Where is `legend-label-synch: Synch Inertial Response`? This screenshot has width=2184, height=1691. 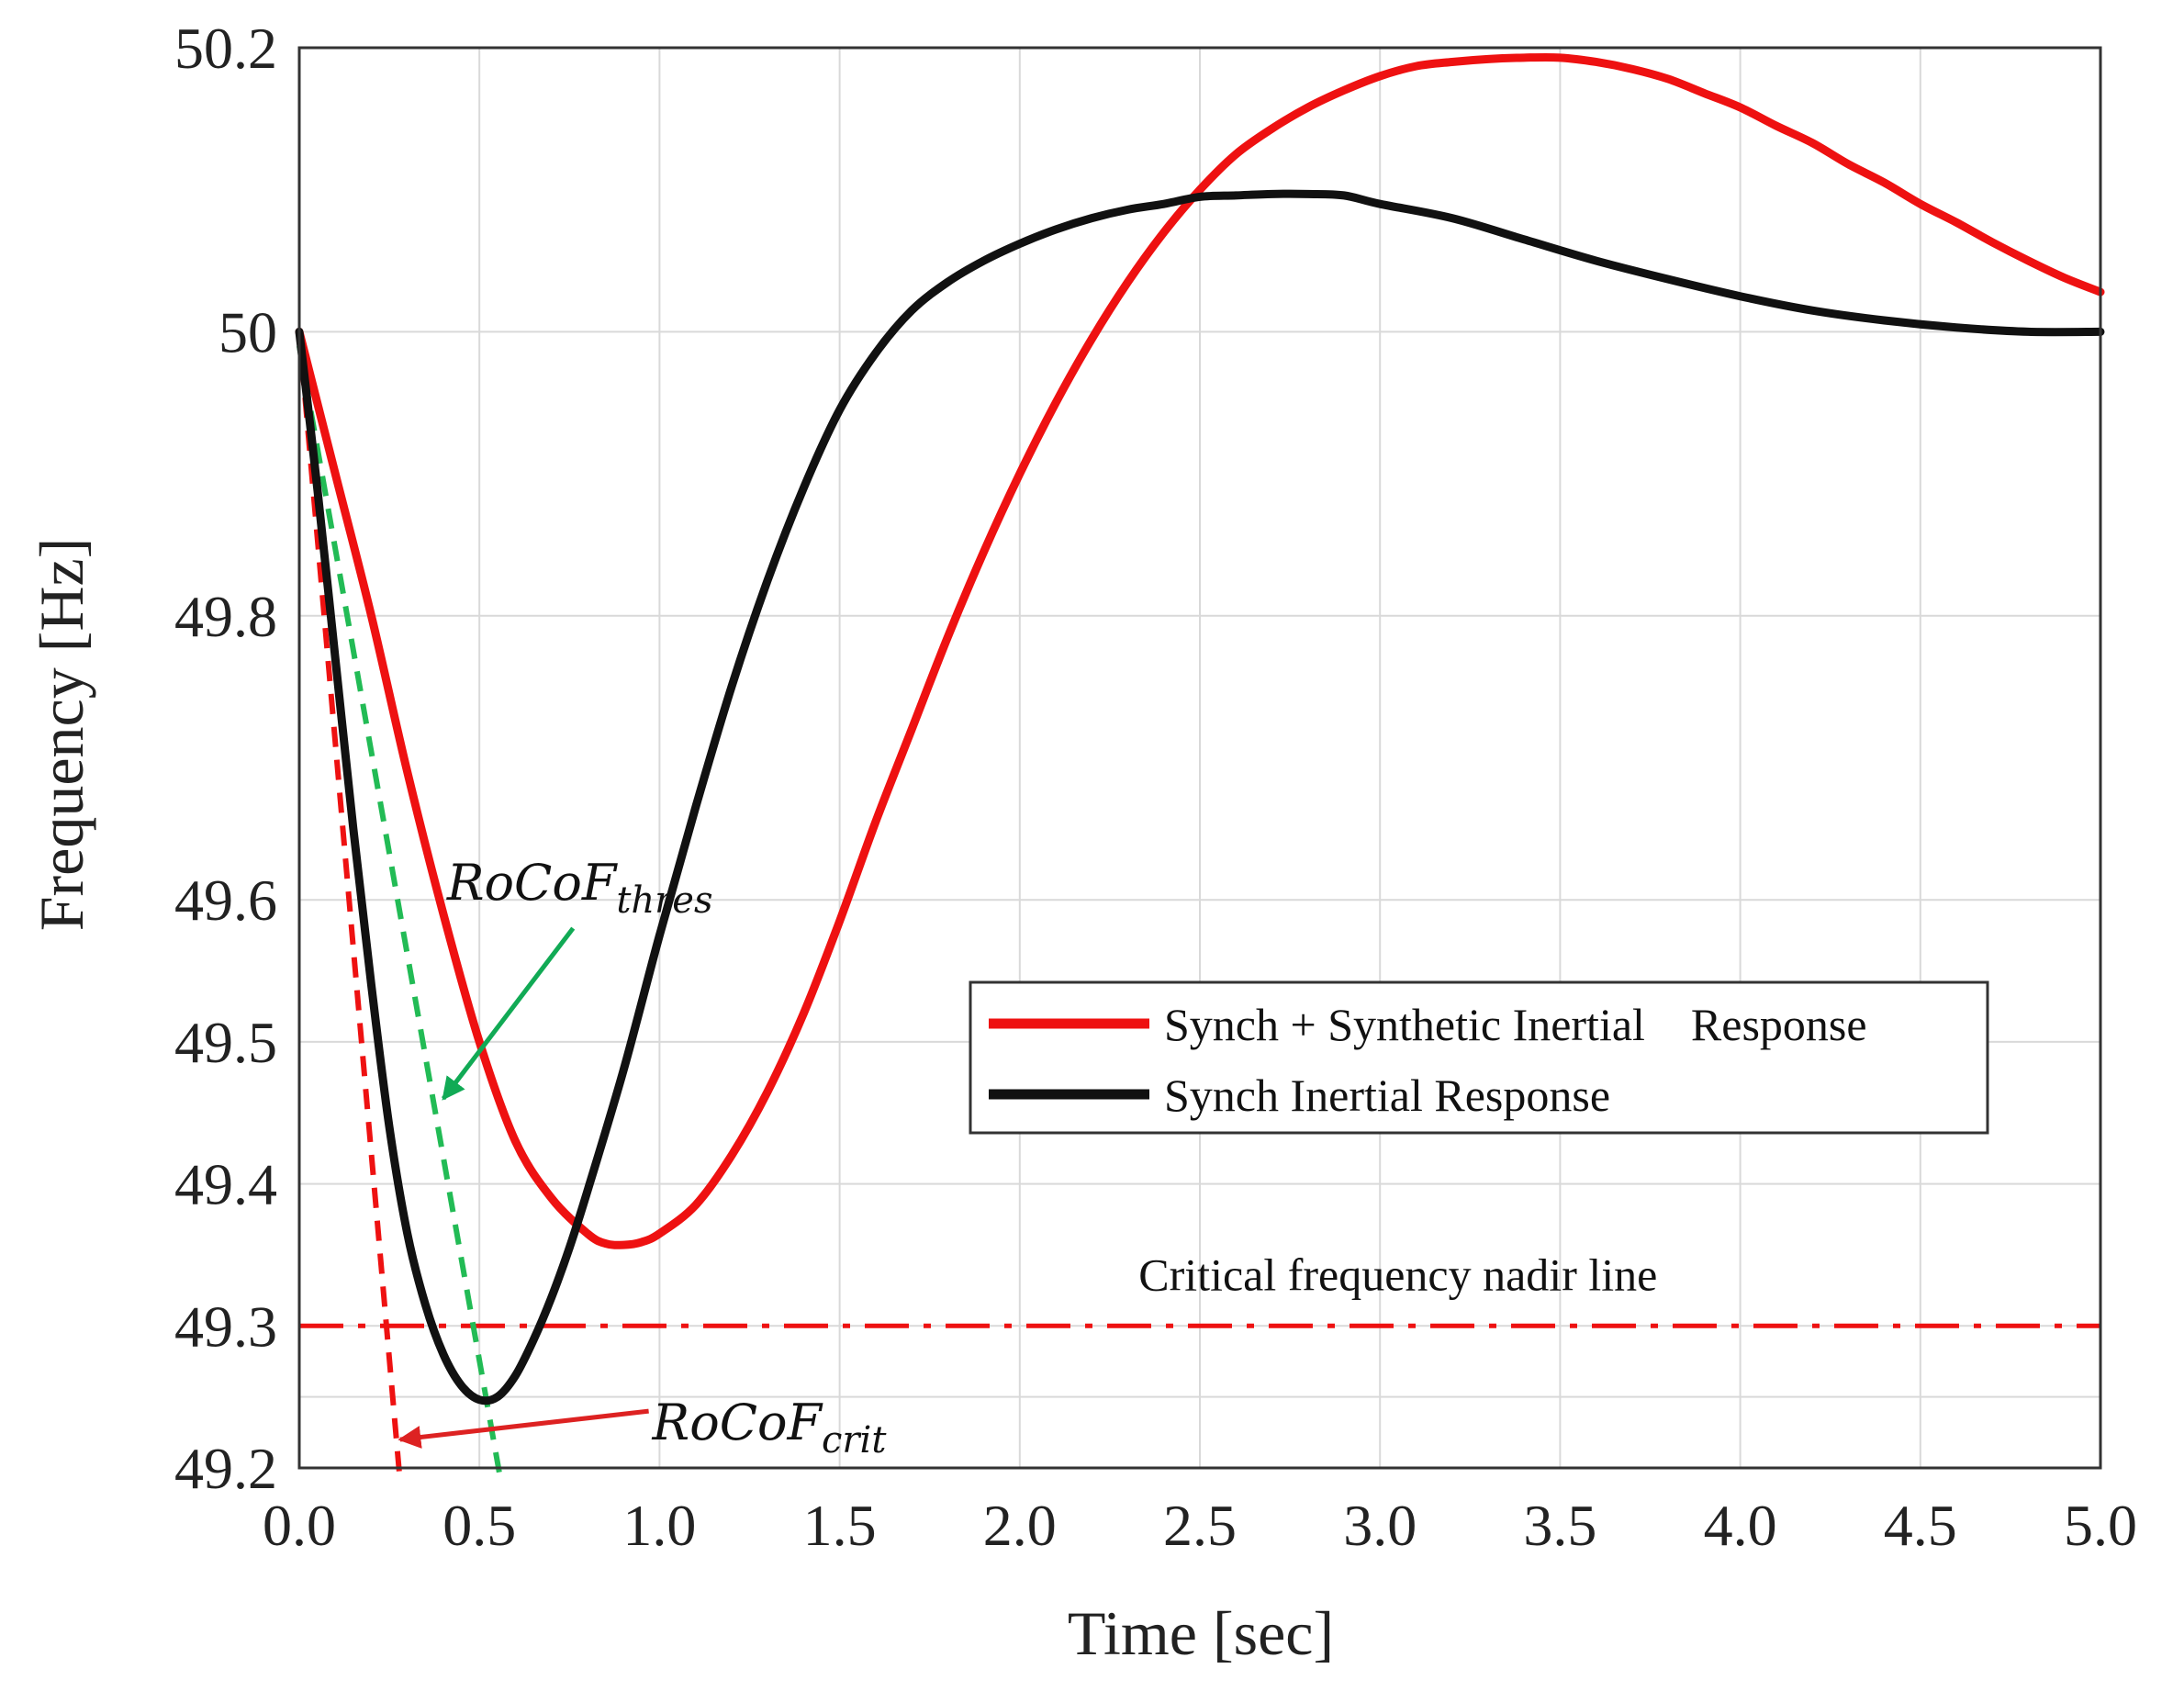 legend-label-synch: Synch Inertial Response is located at coordinates (1387, 1095).